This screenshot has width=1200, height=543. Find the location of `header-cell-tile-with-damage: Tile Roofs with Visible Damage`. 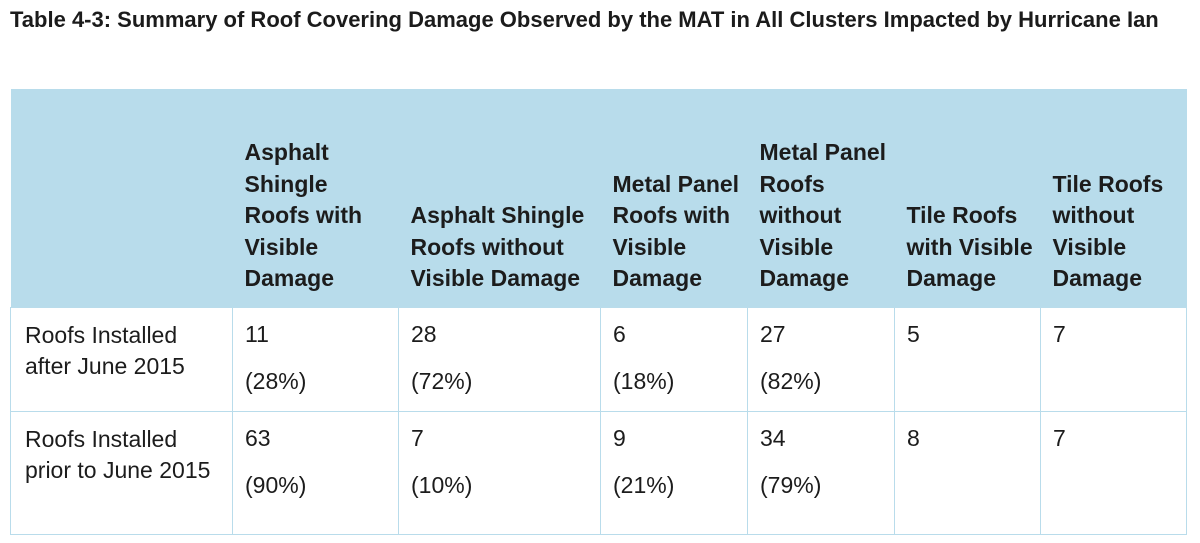

header-cell-tile-with-damage: Tile Roofs with Visible Damage is located at coordinates (969, 246).